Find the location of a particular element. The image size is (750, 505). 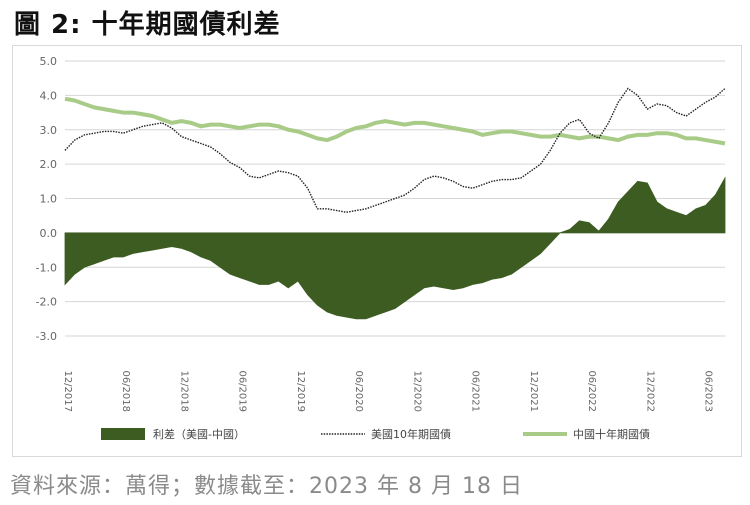

y-axis-ticks: 5.0 4.0 3.0 2.0 1.0 0.0 -1.0 -2.0 -3.0 is located at coordinates (46, 199).